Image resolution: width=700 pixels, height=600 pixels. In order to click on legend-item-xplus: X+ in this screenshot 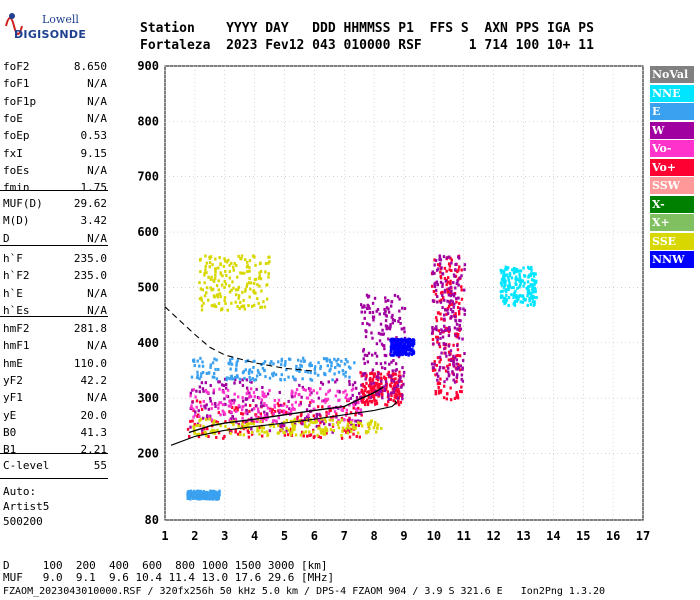, I will do `click(672, 222)`.